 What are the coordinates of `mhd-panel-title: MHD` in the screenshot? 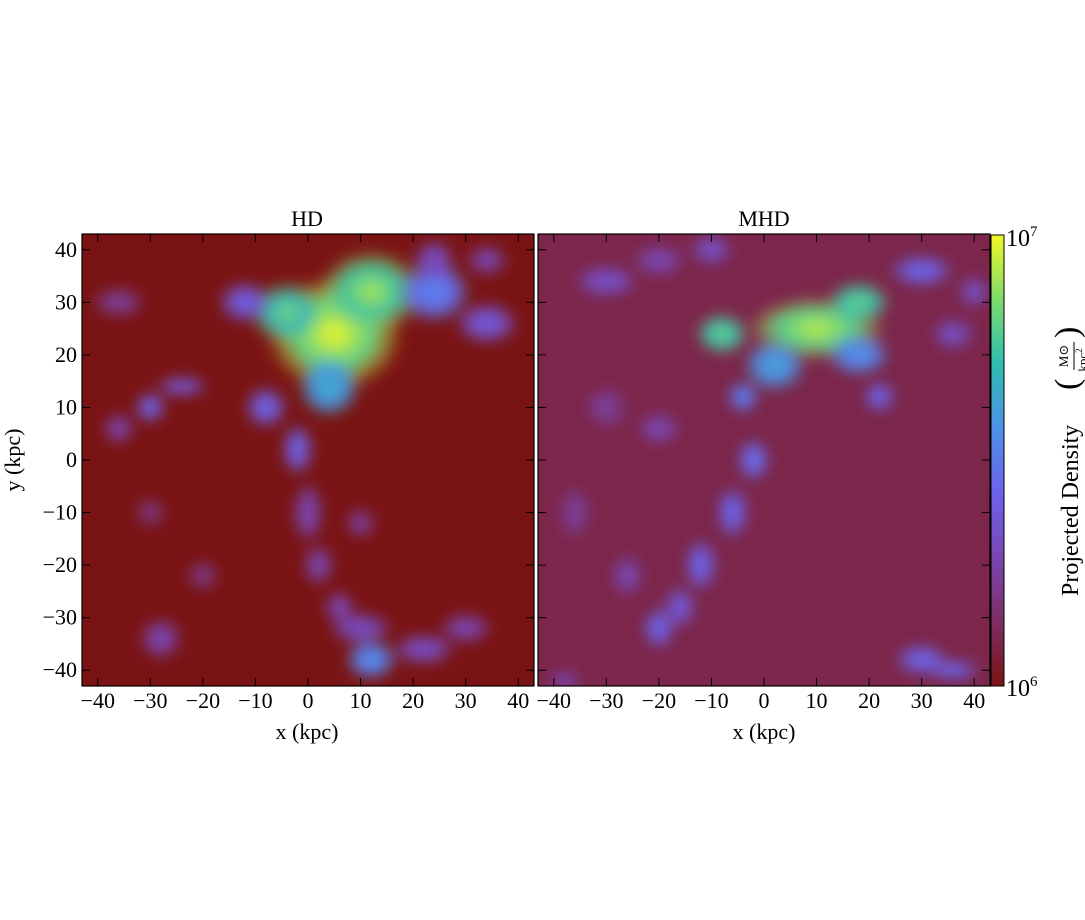 It's located at (763, 218).